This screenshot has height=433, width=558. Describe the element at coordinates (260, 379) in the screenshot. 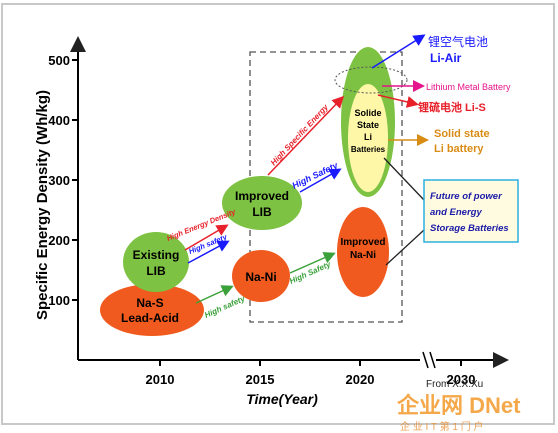

I see `x-tick-label: 2015` at that location.